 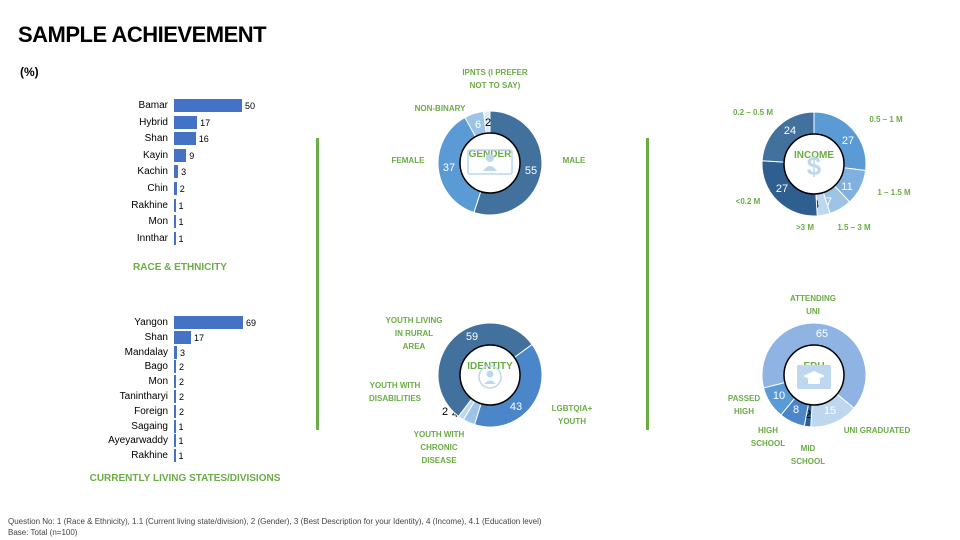 What do you see at coordinates (142, 34) in the screenshot?
I see `page-title: SAMPLE ACHIEVEMENT` at bounding box center [142, 34].